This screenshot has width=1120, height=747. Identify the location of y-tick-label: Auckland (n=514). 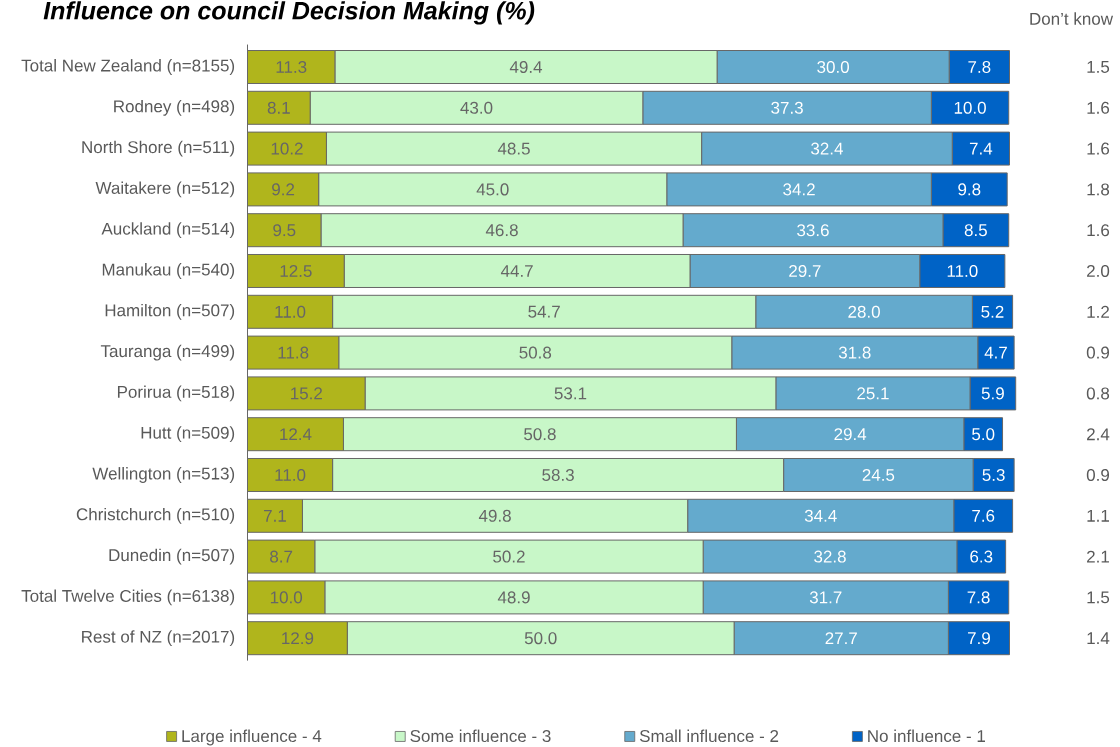
(168, 230).